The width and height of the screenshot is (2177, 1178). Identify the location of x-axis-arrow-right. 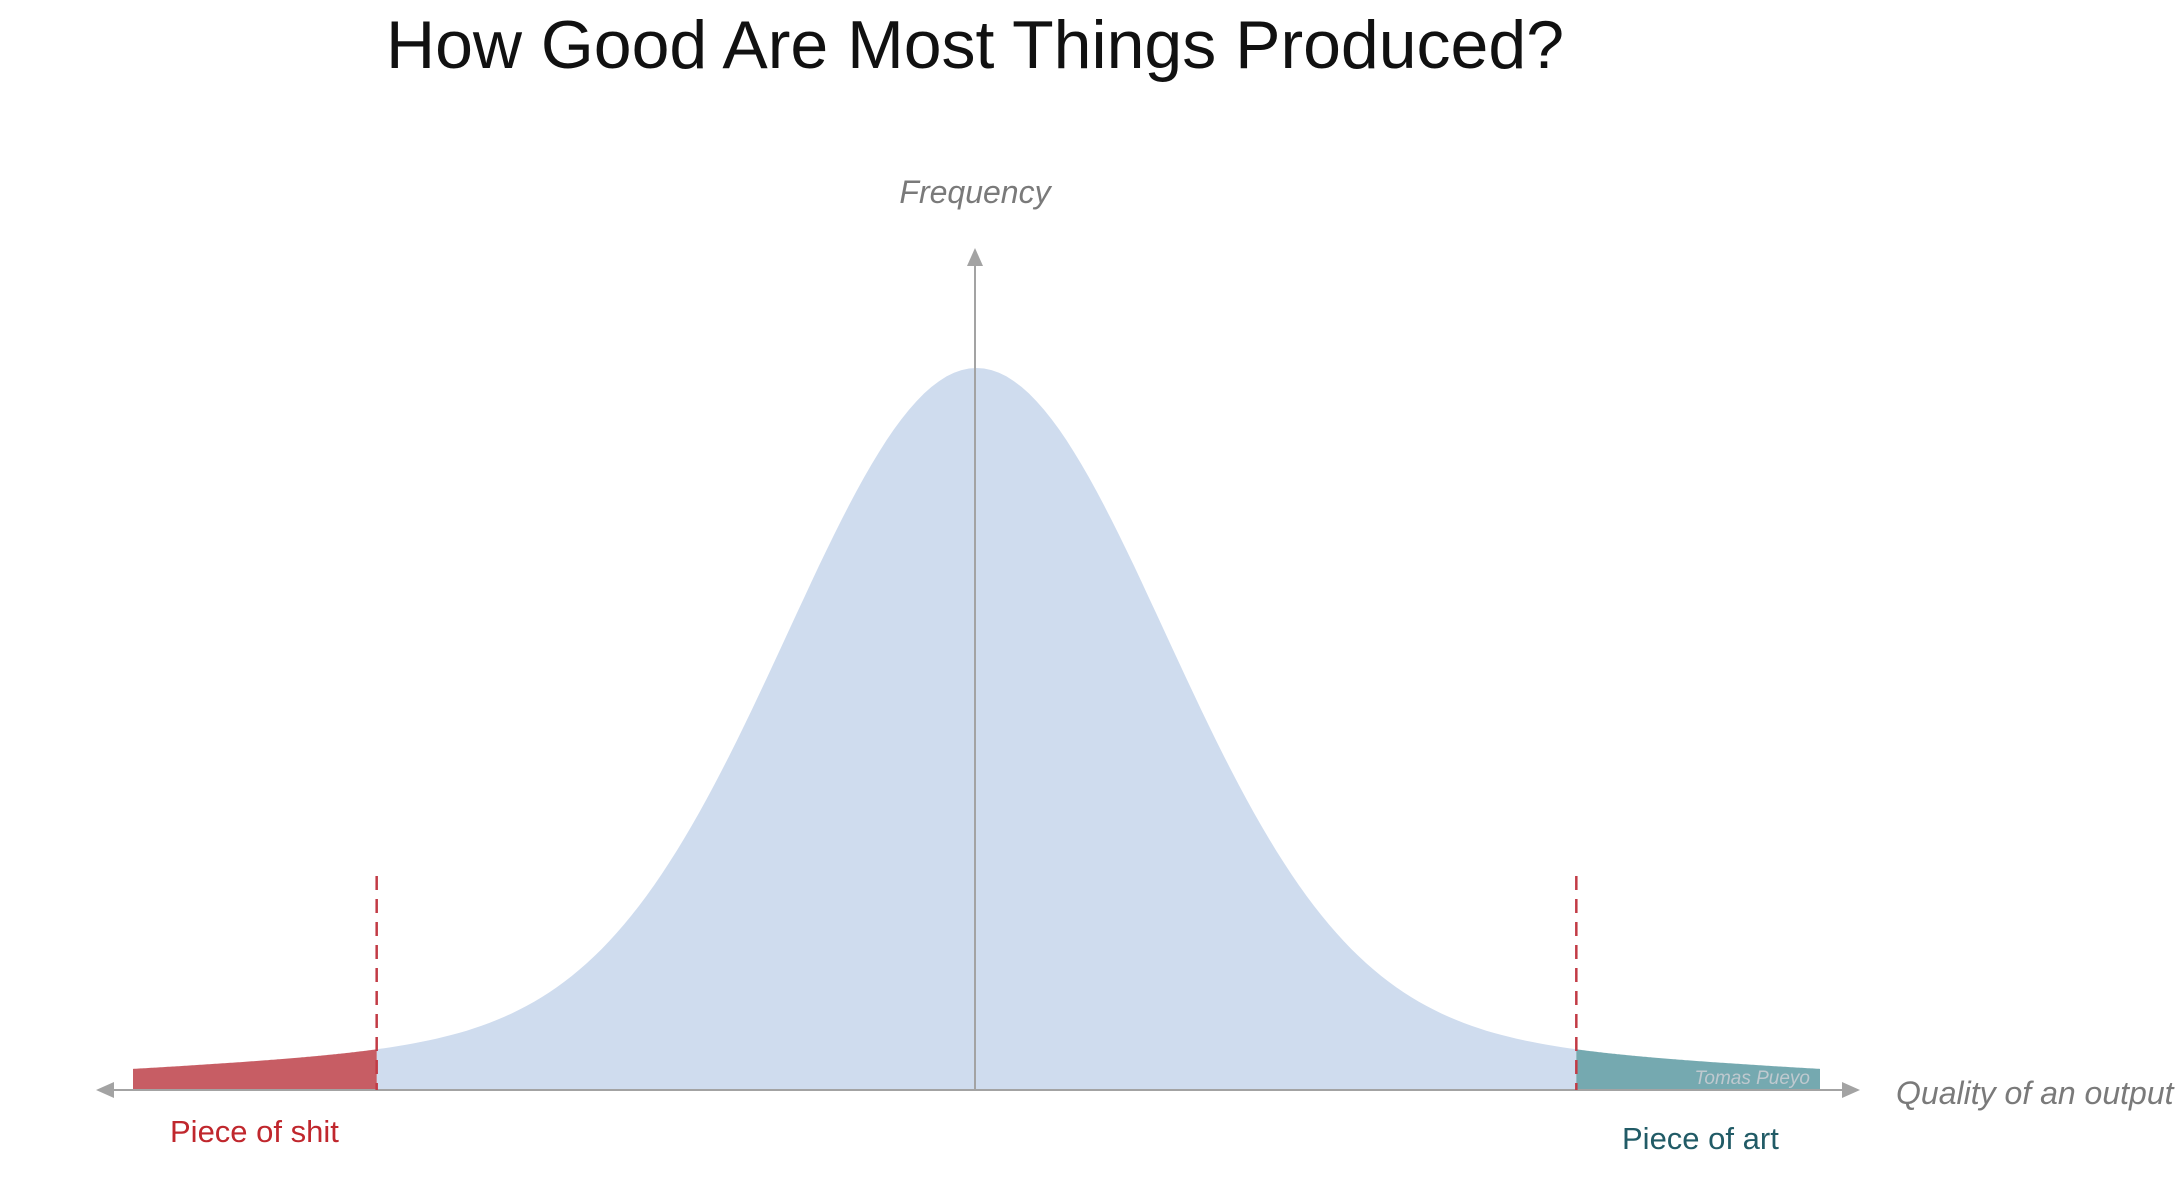
(1851, 1090).